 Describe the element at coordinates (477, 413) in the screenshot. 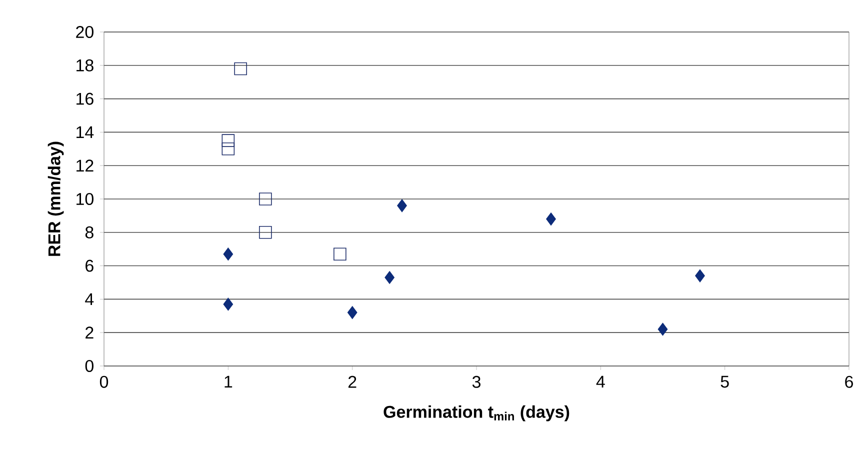

I see `x-axis-title: Germination t$_{min}$ (days)` at that location.